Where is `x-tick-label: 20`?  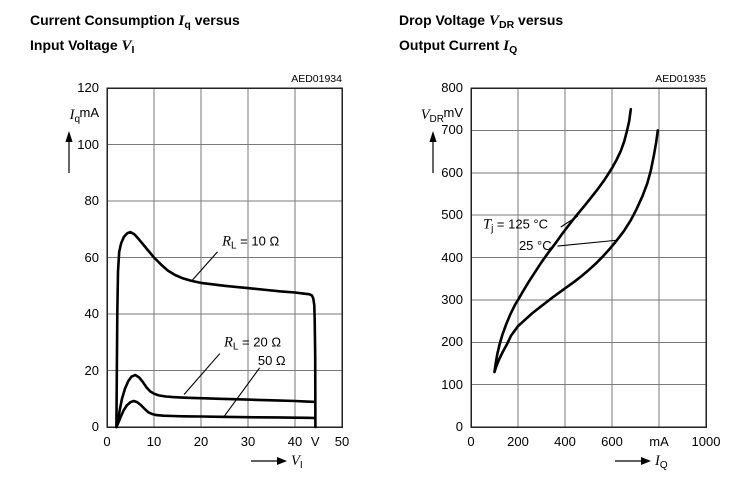 x-tick-label: 20 is located at coordinates (201, 441).